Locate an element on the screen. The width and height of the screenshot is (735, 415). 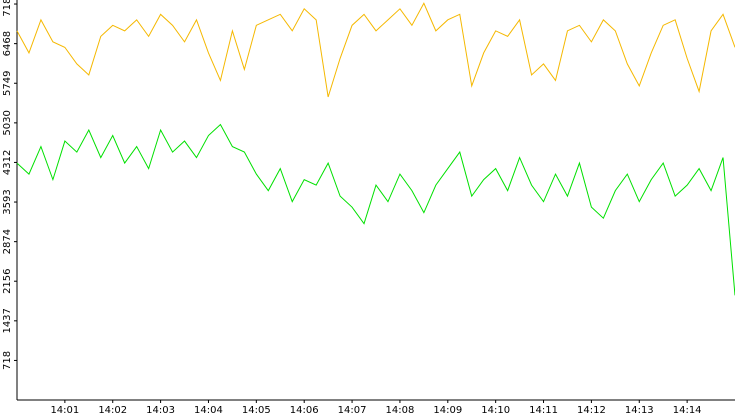
y-tick-label: 2156 is located at coordinates (7, 280).